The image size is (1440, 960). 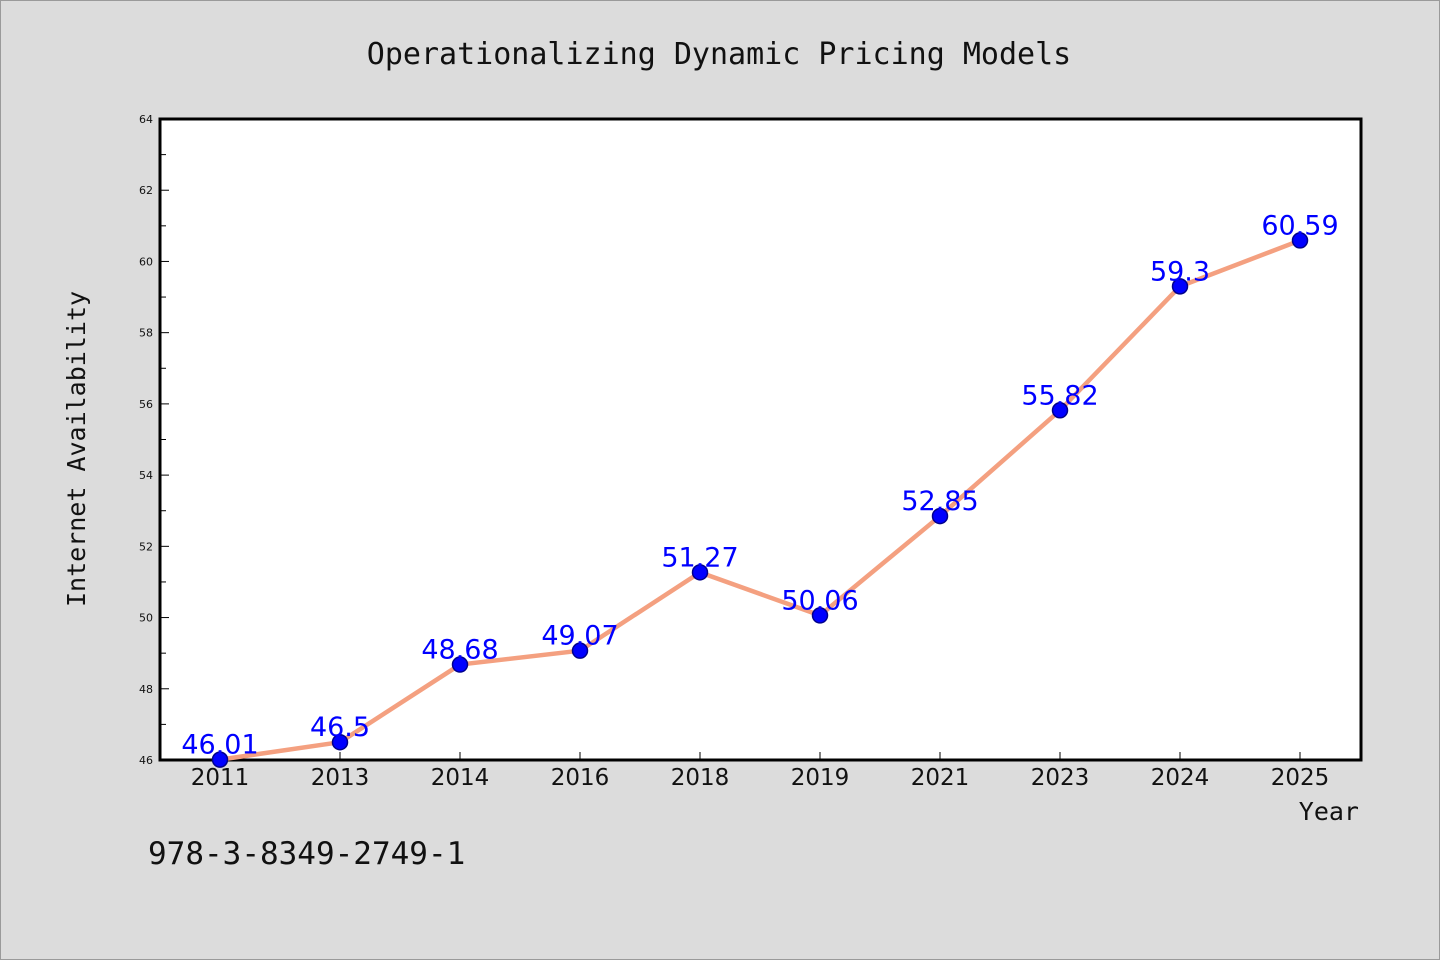 I want to click on y-tick-label: 54, so click(x=146, y=475).